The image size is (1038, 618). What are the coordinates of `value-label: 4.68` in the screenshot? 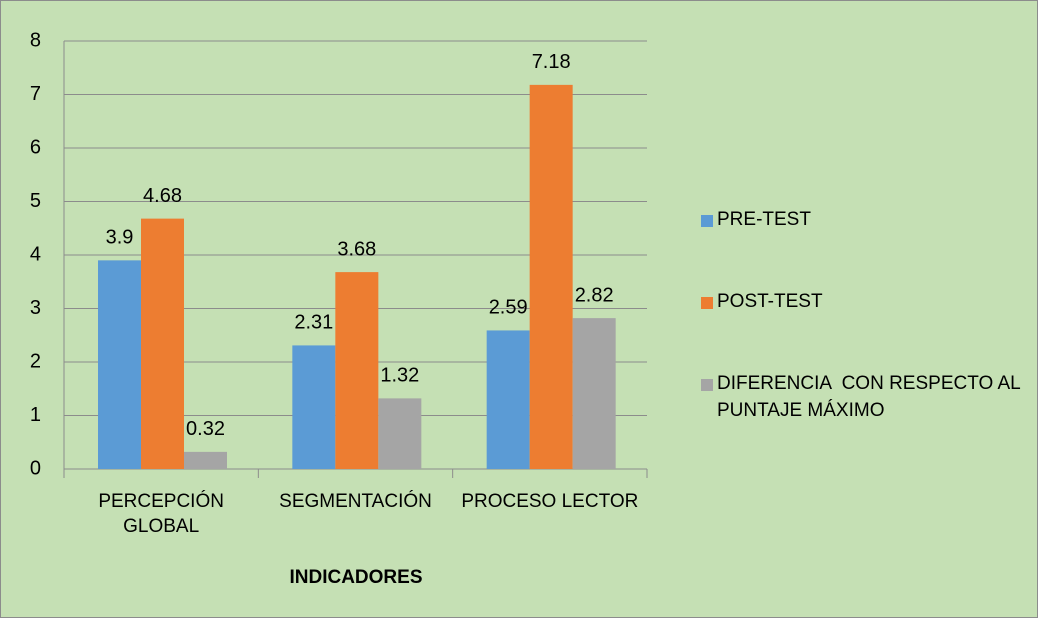 It's located at (162, 196).